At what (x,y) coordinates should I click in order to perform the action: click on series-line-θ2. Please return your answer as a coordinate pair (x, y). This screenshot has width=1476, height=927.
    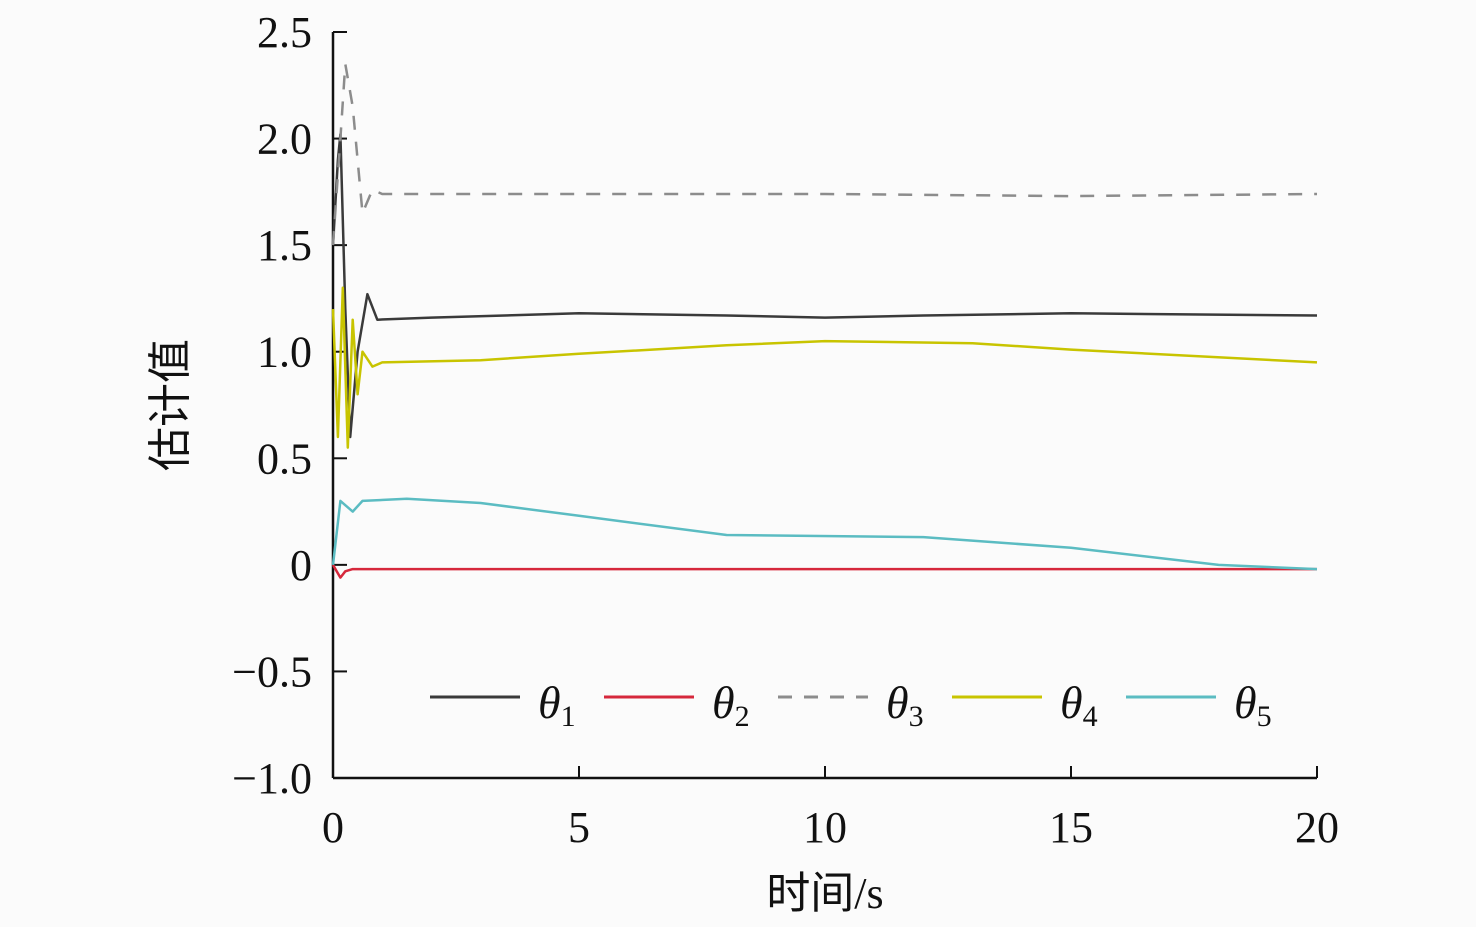
    Looking at the image, I should click on (824, 571).